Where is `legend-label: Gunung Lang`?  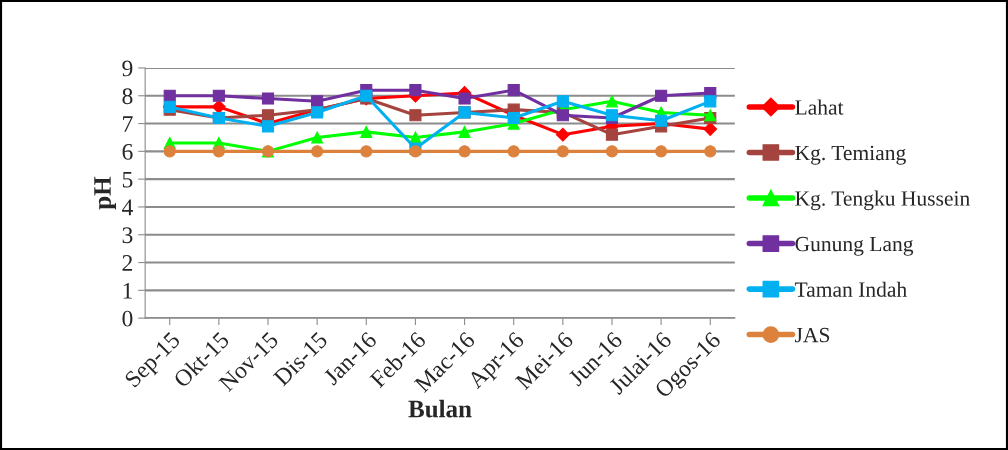
legend-label: Gunung Lang is located at coordinates (854, 246).